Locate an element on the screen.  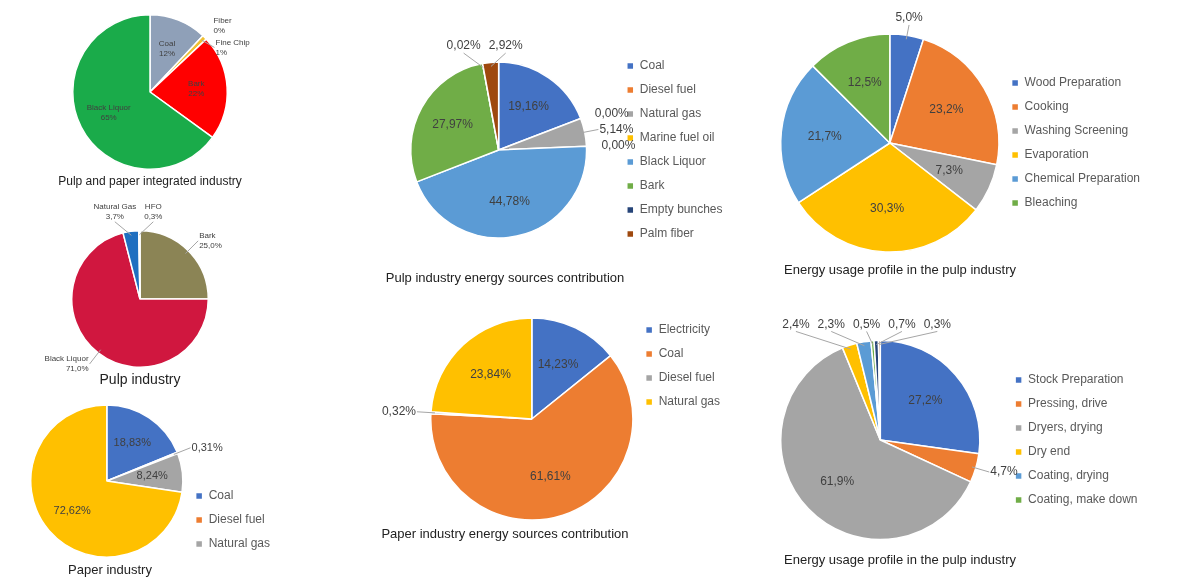
legend-label: Marine fuel oil is located at coordinates (677, 137).